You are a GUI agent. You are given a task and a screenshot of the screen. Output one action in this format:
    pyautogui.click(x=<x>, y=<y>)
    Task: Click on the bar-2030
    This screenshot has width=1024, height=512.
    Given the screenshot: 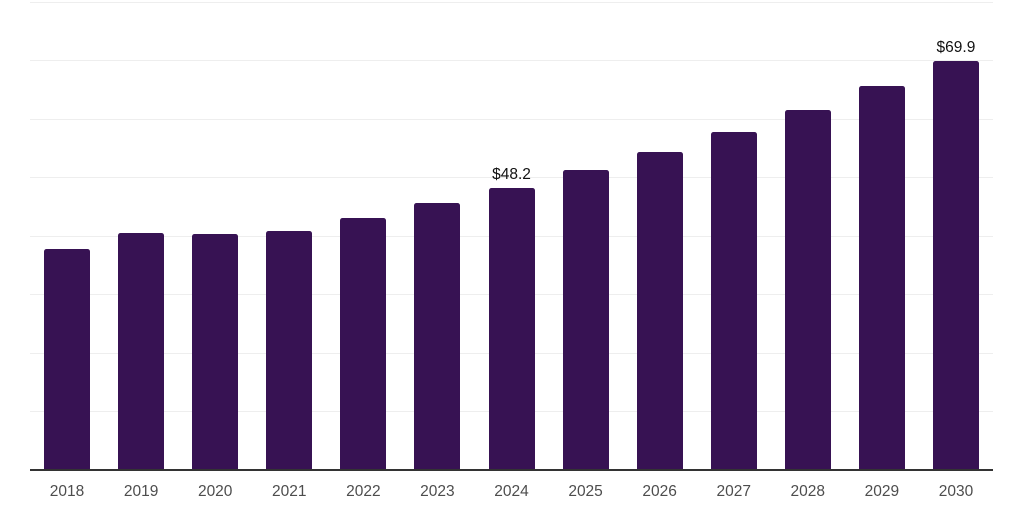 What is the action you would take?
    pyautogui.click(x=955, y=265)
    